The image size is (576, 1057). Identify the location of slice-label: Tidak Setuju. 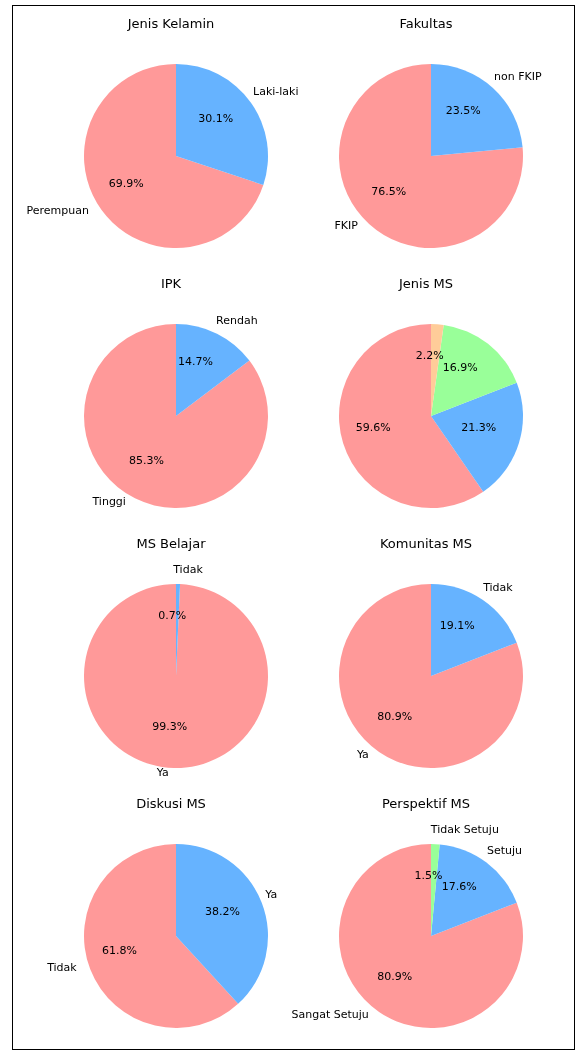
(464, 830).